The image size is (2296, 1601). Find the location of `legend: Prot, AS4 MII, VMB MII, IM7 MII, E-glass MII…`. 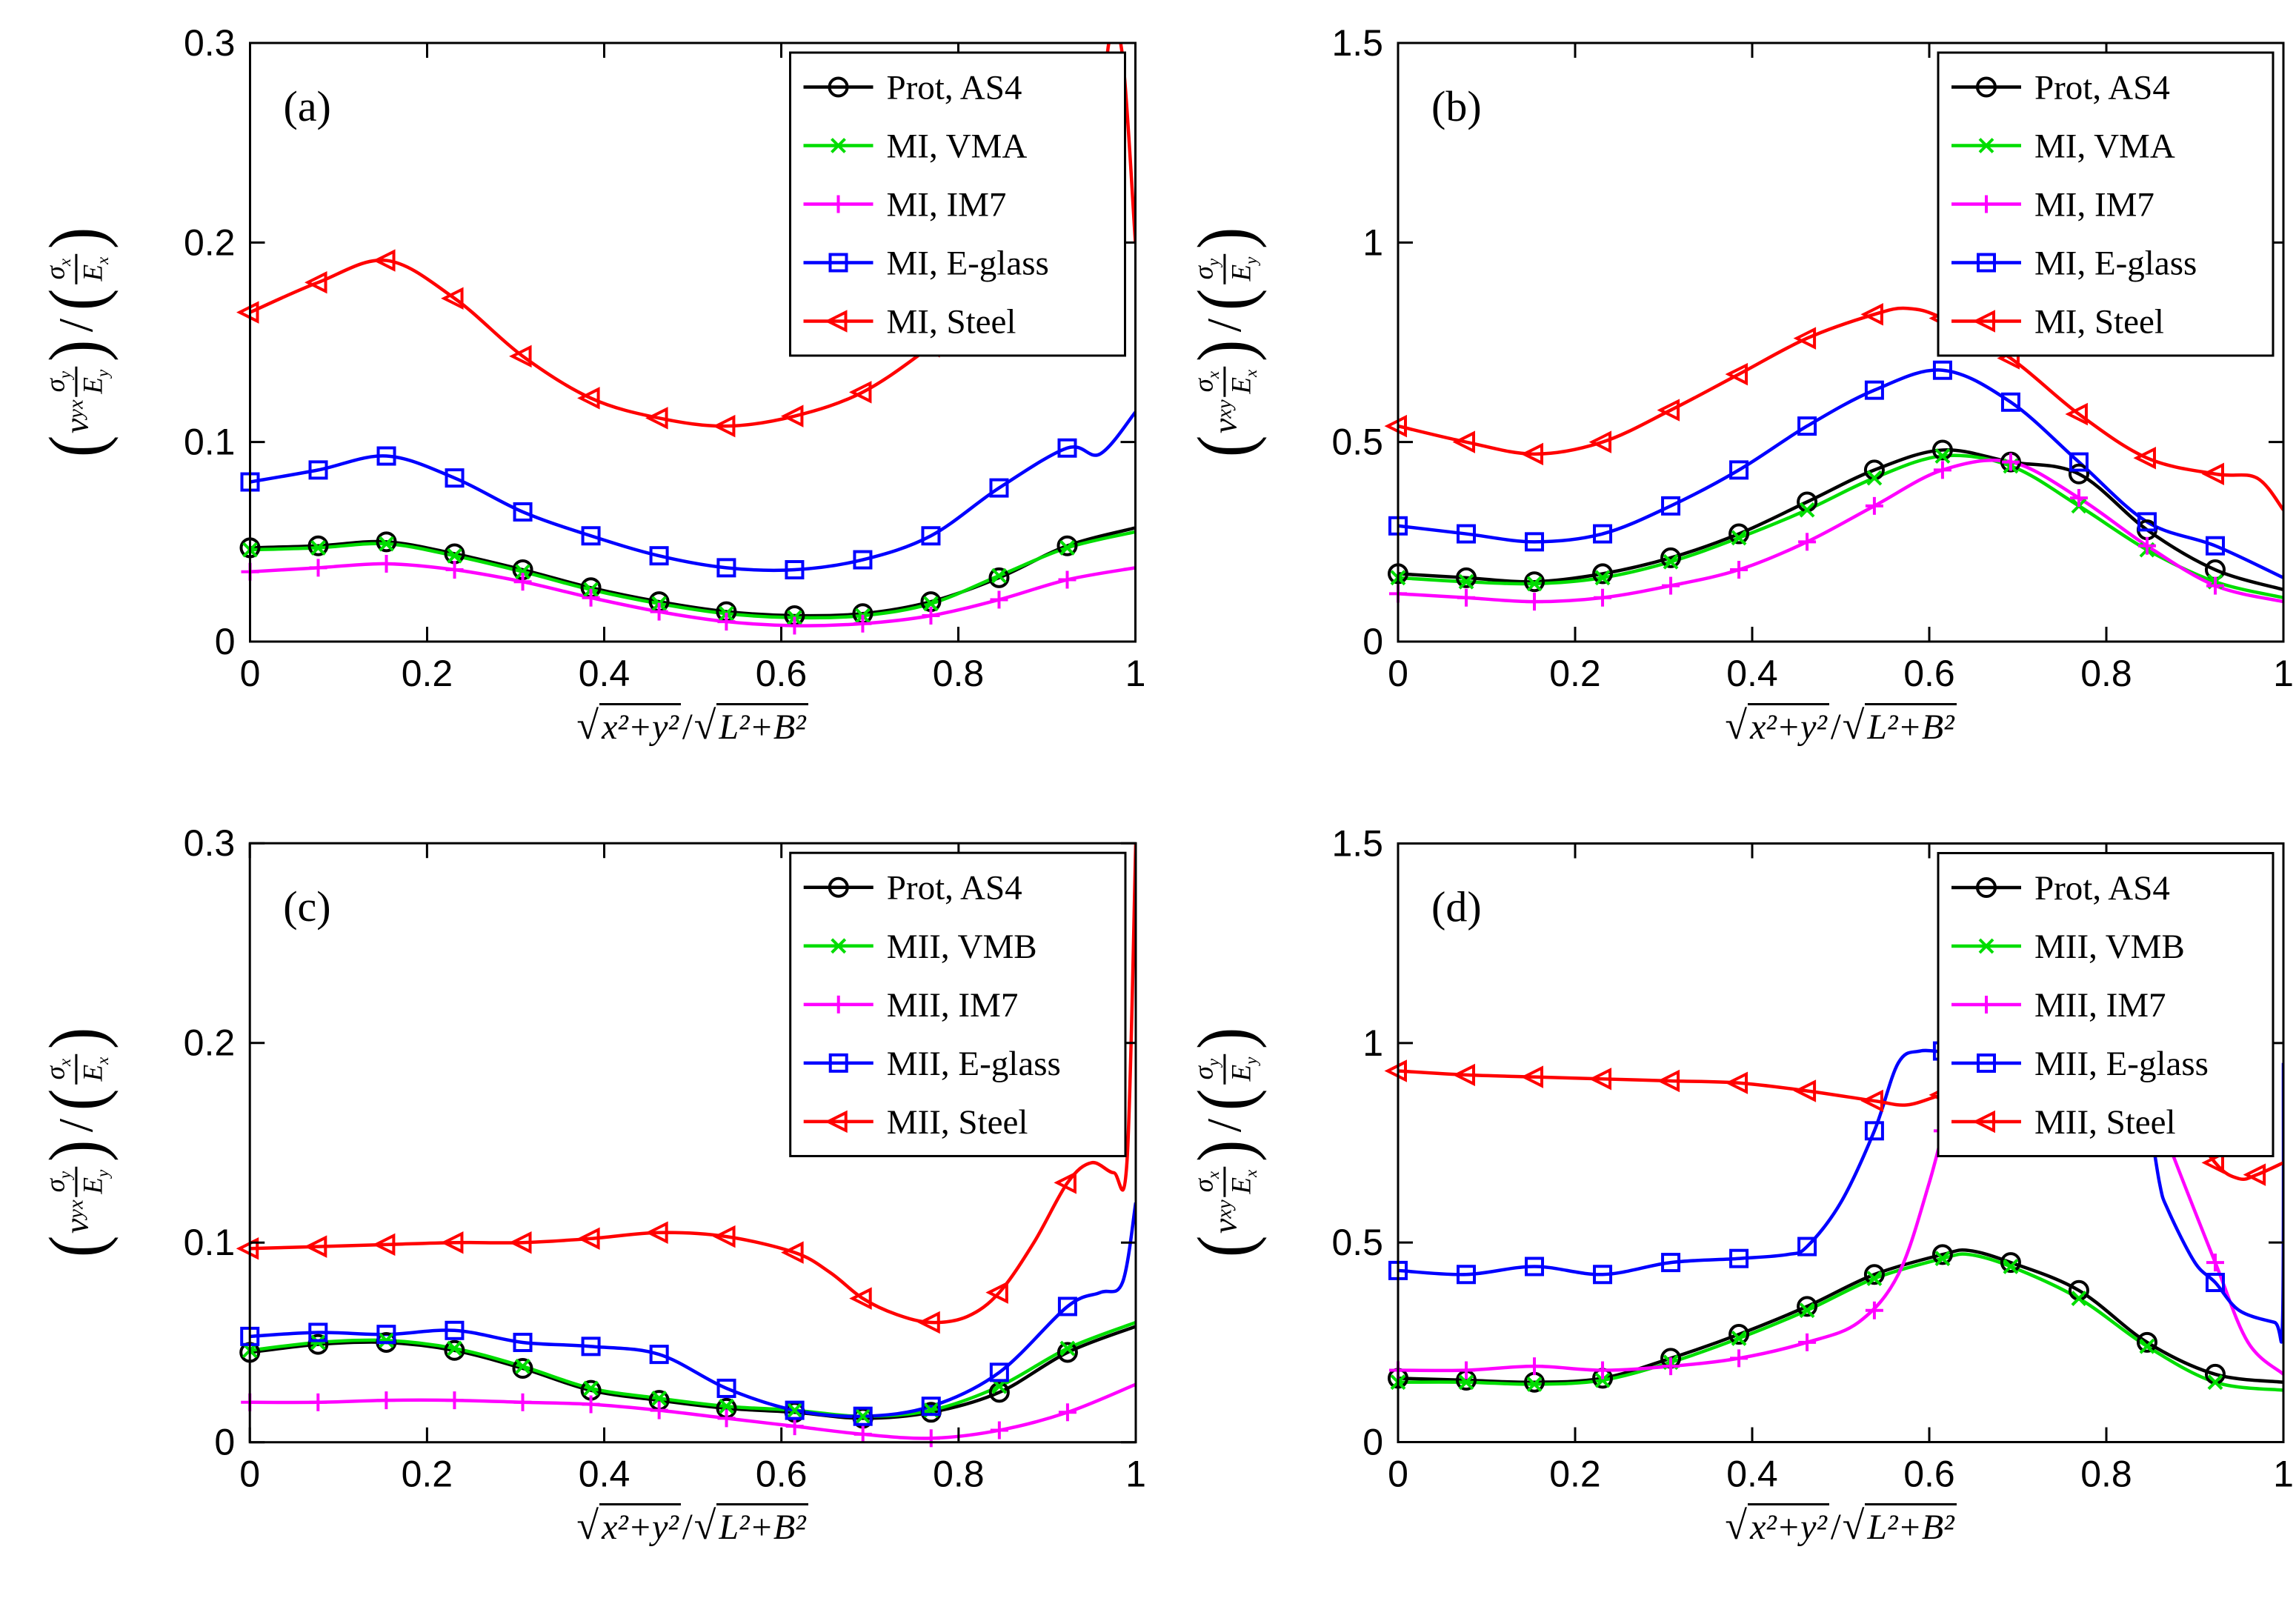

legend: Prot, AS4 MII, VMB MII, IM7 MII, E-glass MII… is located at coordinates (958, 1004).